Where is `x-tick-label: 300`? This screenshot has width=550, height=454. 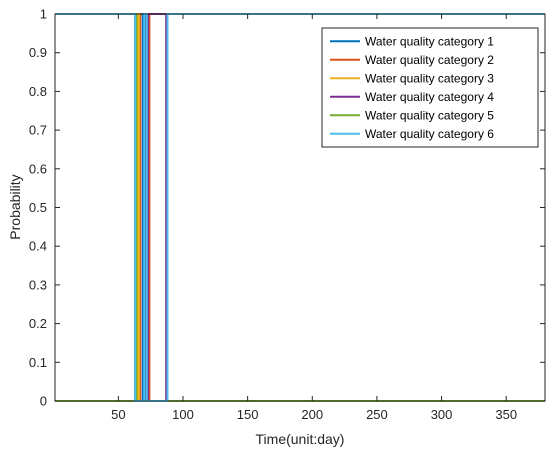
x-tick-label: 300 is located at coordinates (442, 414).